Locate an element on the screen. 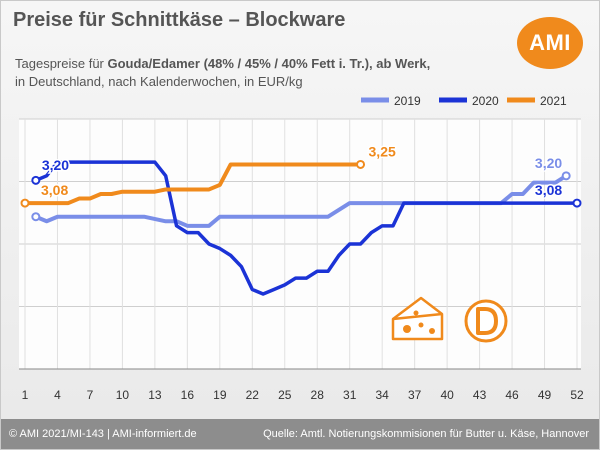 This screenshot has height=450, width=600. series-end-2019 is located at coordinates (566, 176).